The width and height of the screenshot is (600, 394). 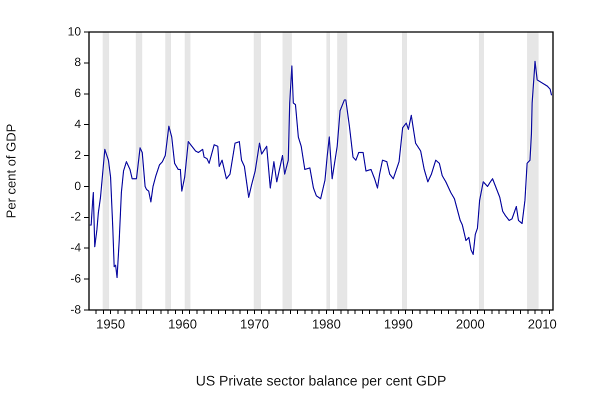 I want to click on y-tick-label: 6, so click(x=78, y=93).